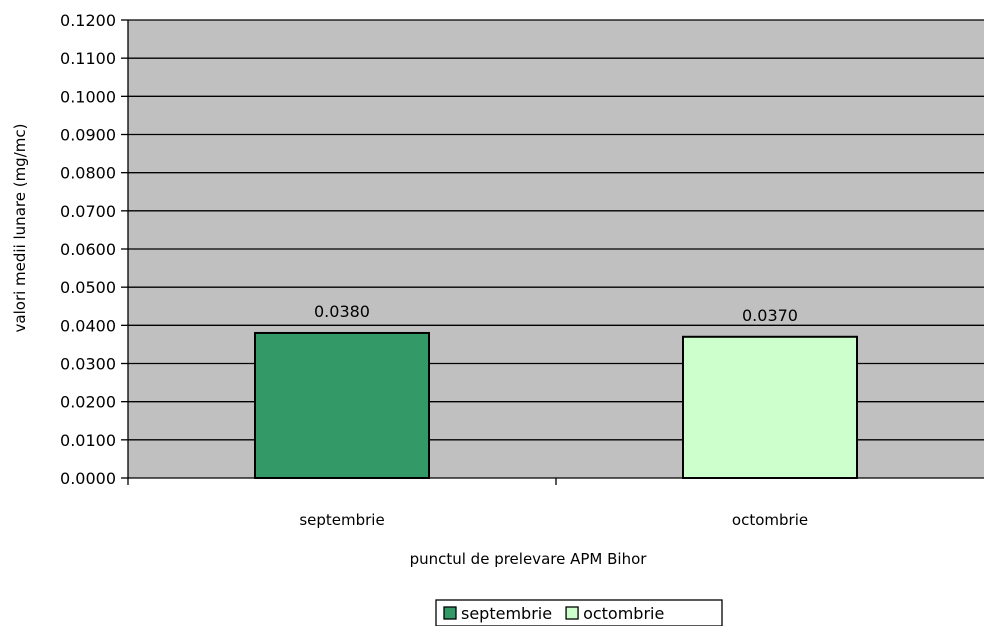  Describe the element at coordinates (88, 211) in the screenshot. I see `y-tick-label: 0.0700` at that location.